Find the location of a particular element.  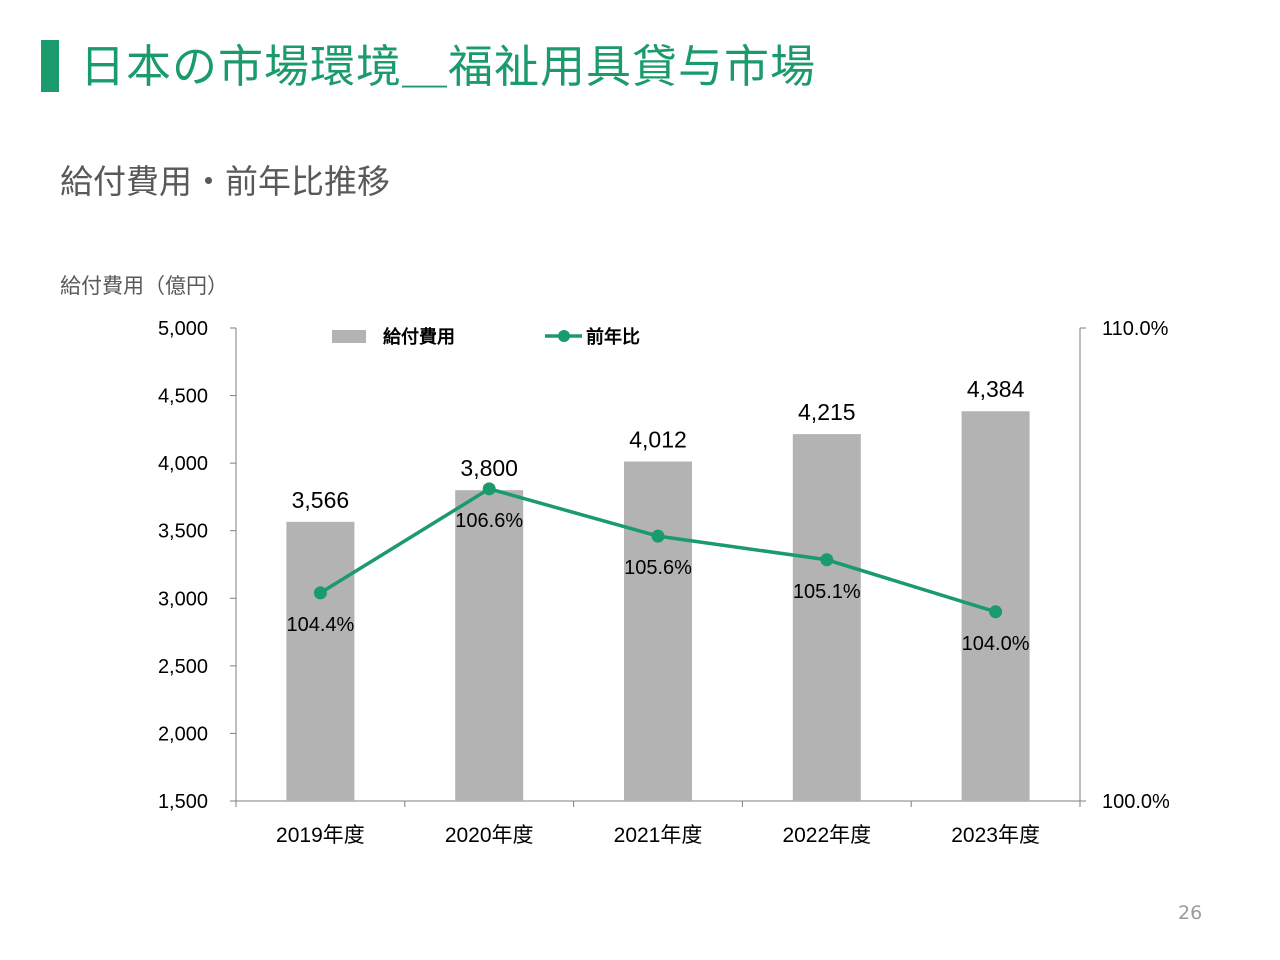

x-tick-label: 2019年度 is located at coordinates (320, 835).